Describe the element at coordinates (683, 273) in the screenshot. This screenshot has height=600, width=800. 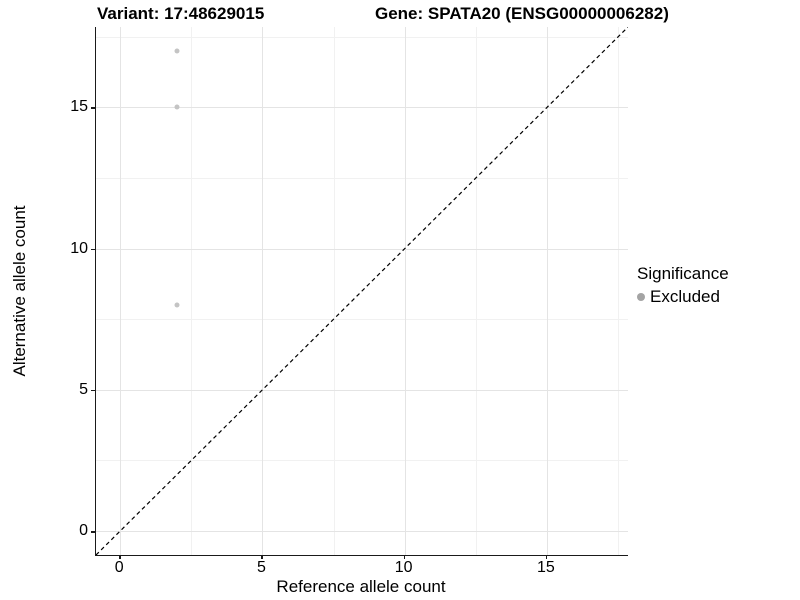
I see `legend-title: Significance` at that location.